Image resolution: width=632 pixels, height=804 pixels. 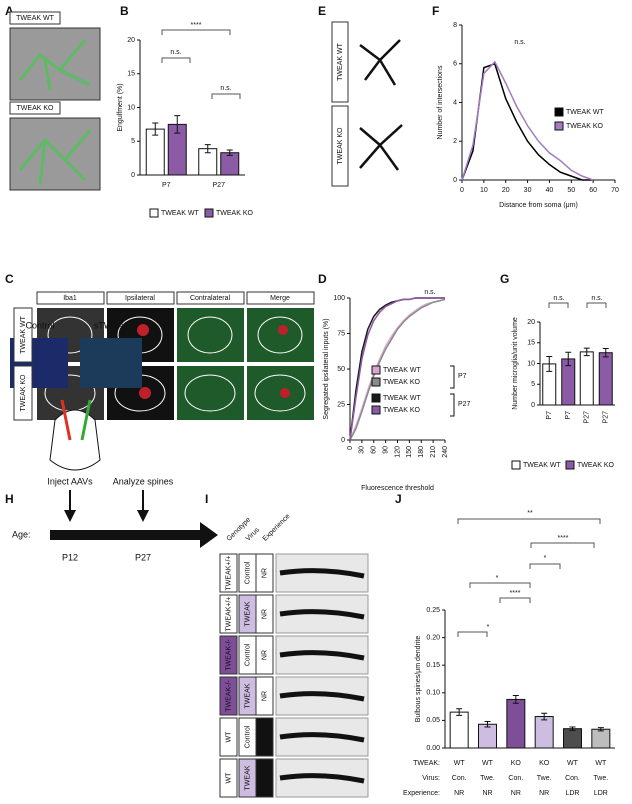 I want to click on y-axis-label: Engulfment (%), so click(x=120, y=107).